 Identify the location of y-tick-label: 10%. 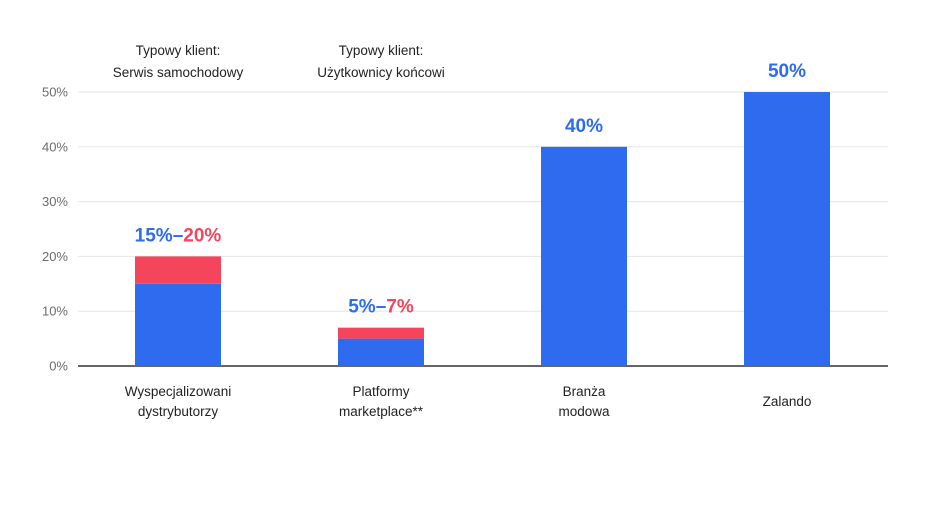
(55, 311).